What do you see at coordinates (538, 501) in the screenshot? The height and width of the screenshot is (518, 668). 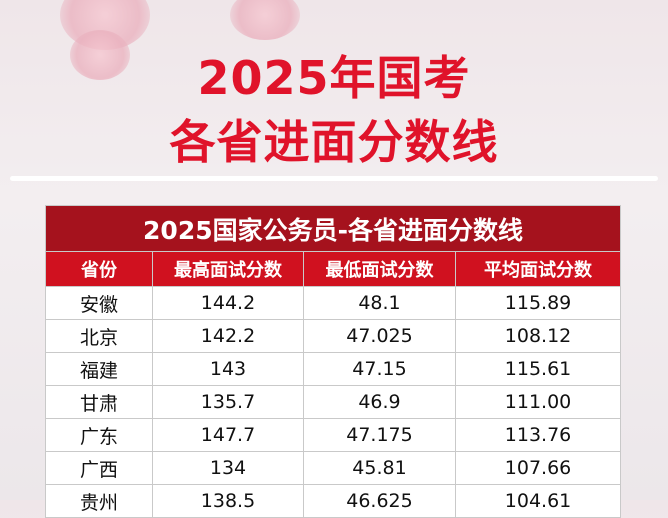 I see `table-cell: 104.61` at bounding box center [538, 501].